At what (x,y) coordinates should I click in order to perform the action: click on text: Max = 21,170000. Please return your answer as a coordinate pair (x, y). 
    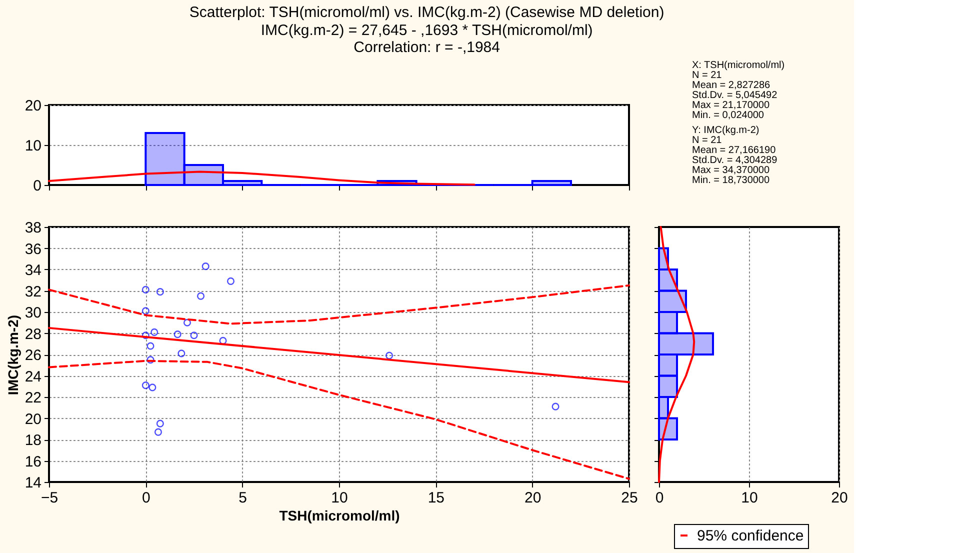
    Looking at the image, I should click on (731, 105).